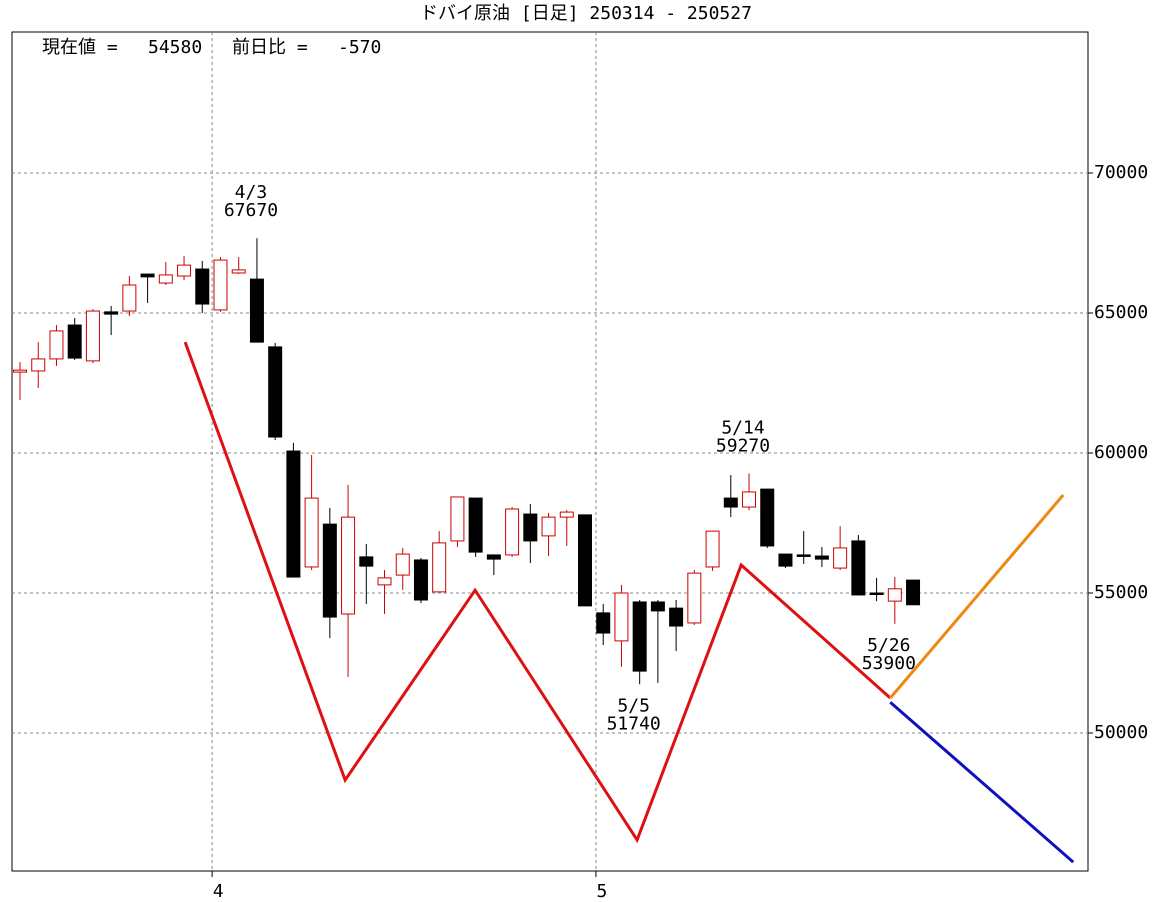  I want to click on y-tick-label: 55000, so click(1121, 592).